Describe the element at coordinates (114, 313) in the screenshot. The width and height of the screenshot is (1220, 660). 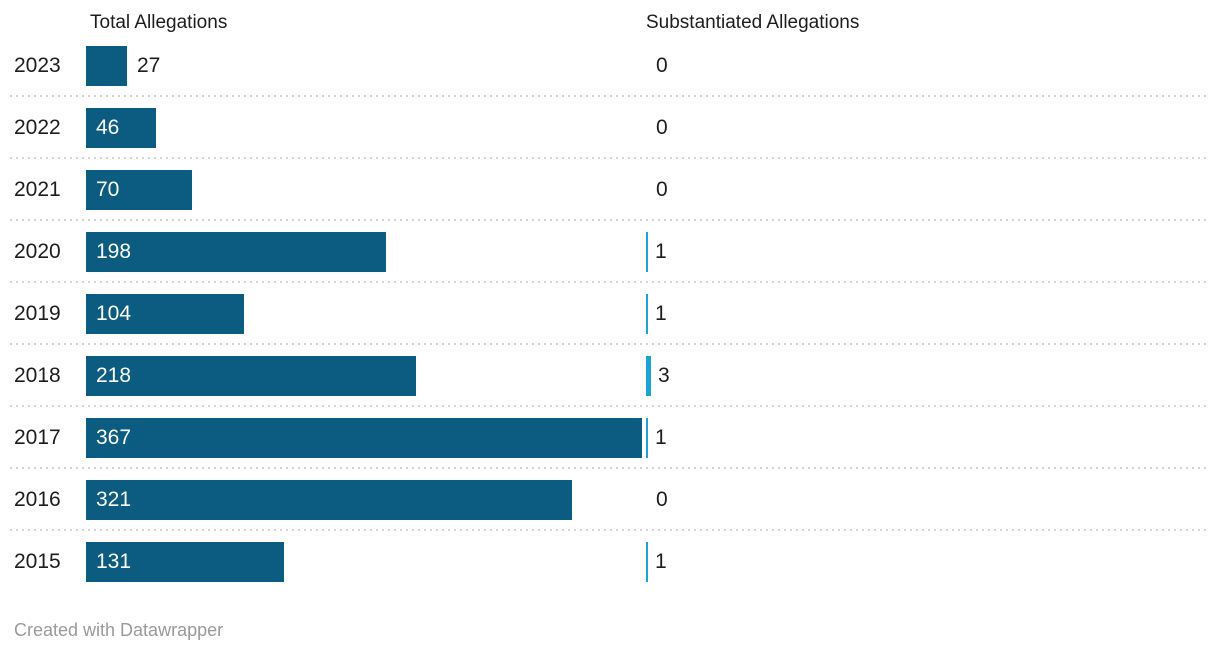
I see `total-value-label: 104` at that location.